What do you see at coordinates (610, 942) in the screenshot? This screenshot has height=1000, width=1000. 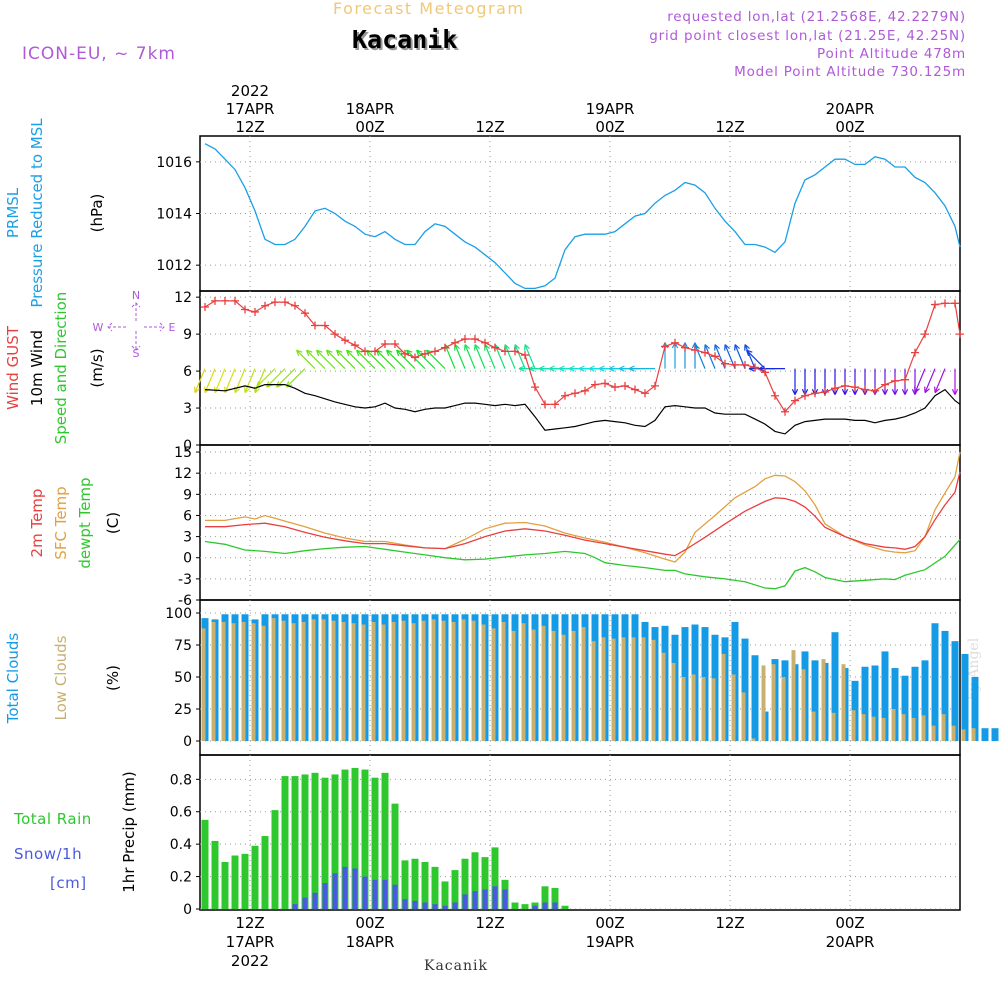 I see `bottom-time-label: 19APR` at bounding box center [610, 942].